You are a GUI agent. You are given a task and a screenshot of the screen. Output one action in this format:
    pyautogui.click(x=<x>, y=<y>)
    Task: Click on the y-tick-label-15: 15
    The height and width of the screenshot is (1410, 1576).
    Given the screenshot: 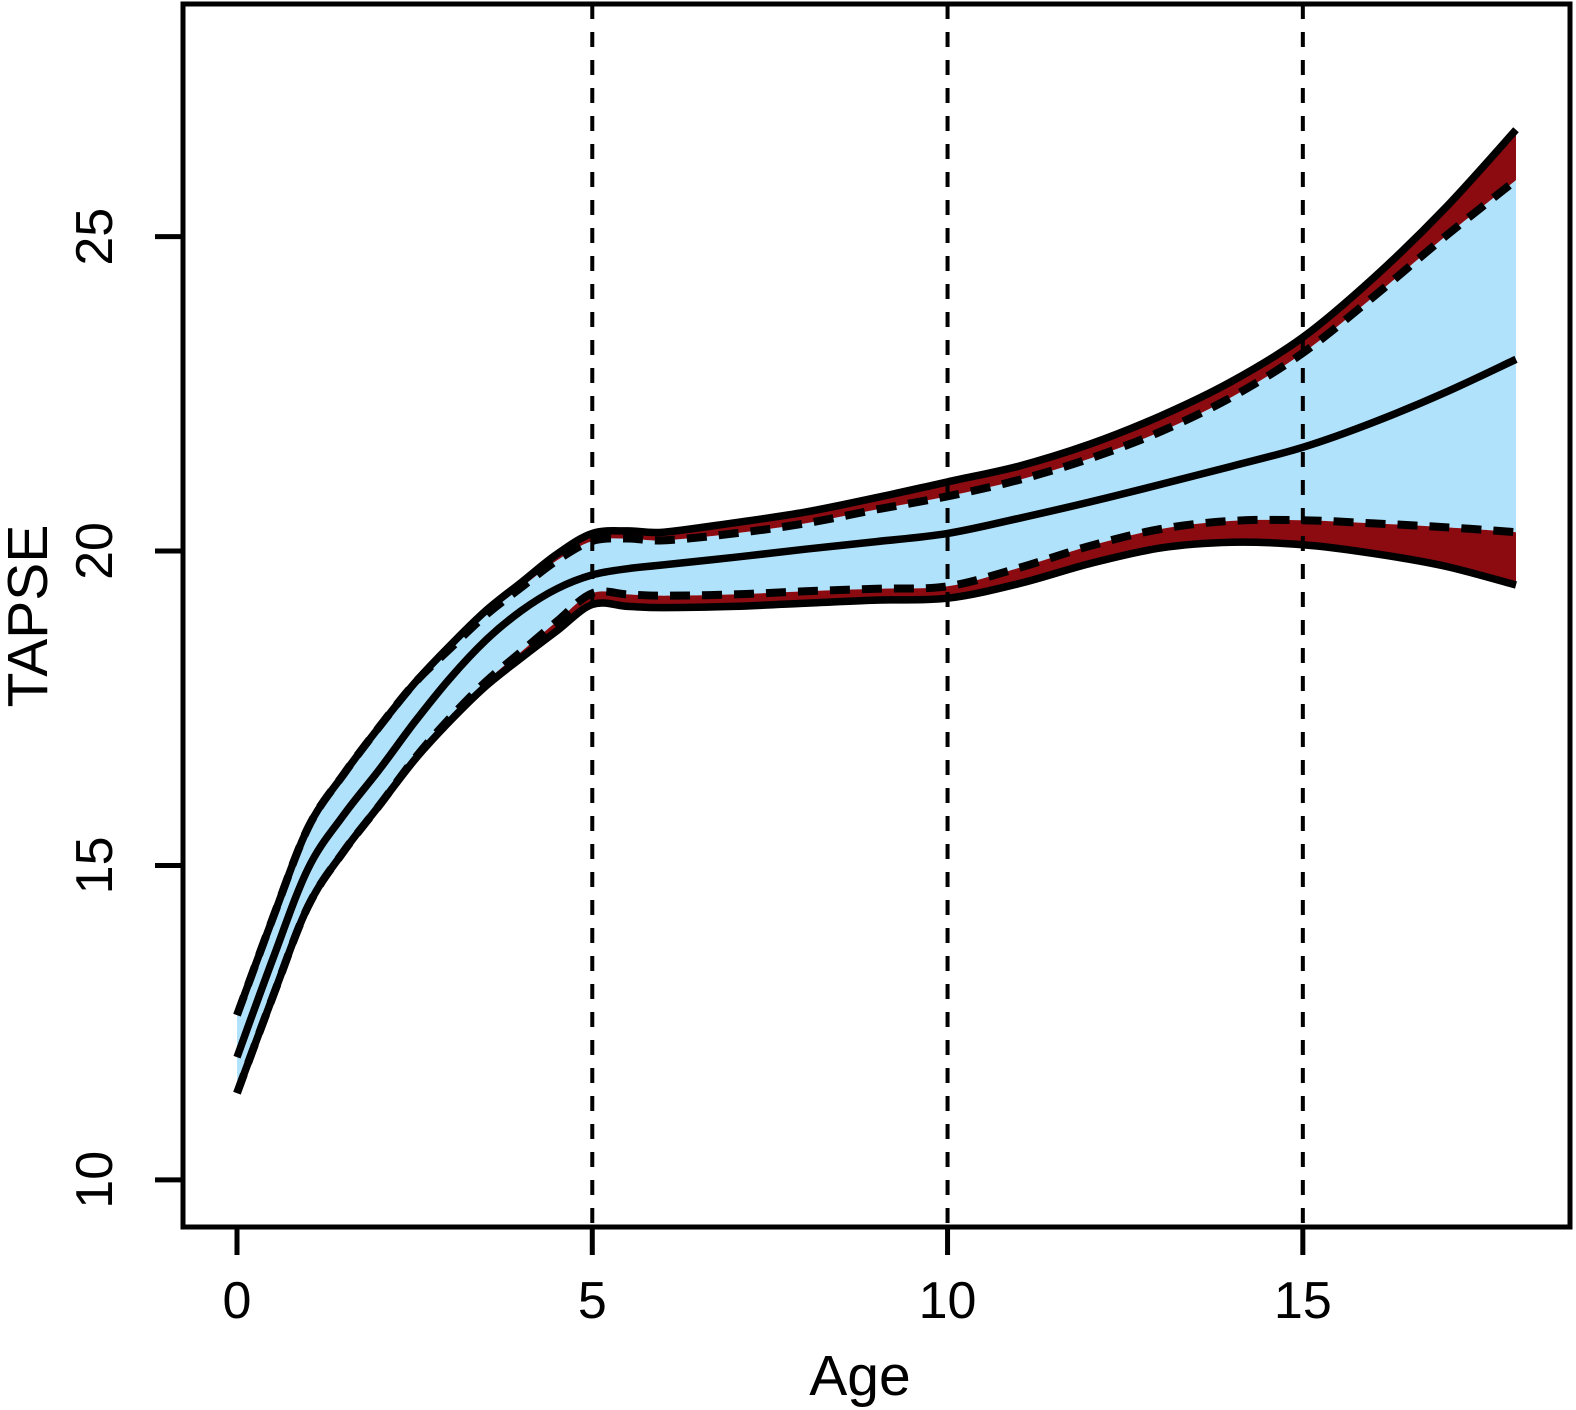 What is the action you would take?
    pyautogui.click(x=95, y=865)
    